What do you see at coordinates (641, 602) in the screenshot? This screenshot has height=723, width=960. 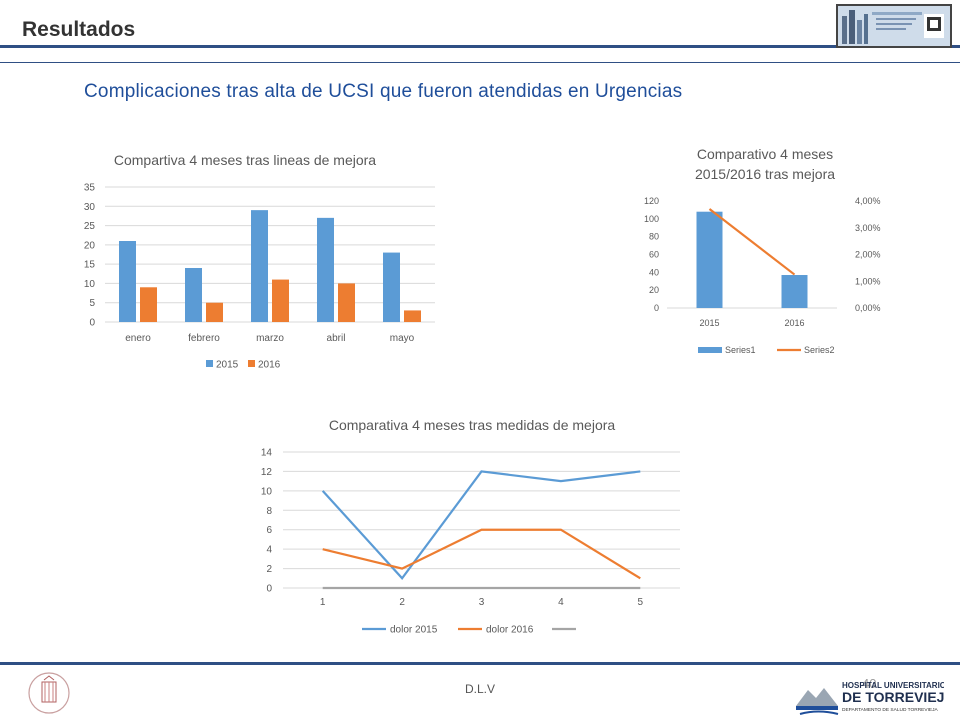 I see `x-tick-label: 5` at bounding box center [641, 602].